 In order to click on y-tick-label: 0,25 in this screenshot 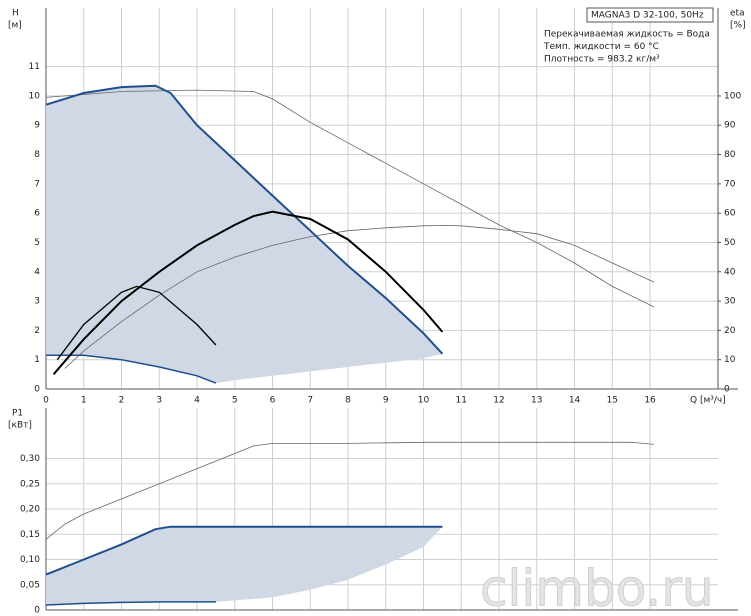, I will do `click(30, 484)`.